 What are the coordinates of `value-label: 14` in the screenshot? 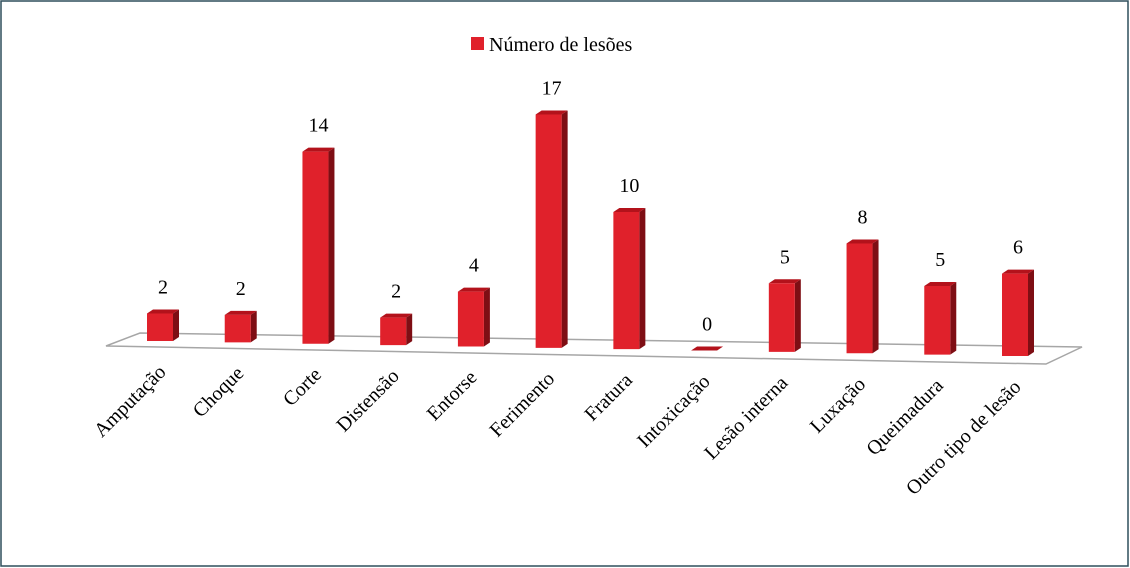 It's located at (318, 126).